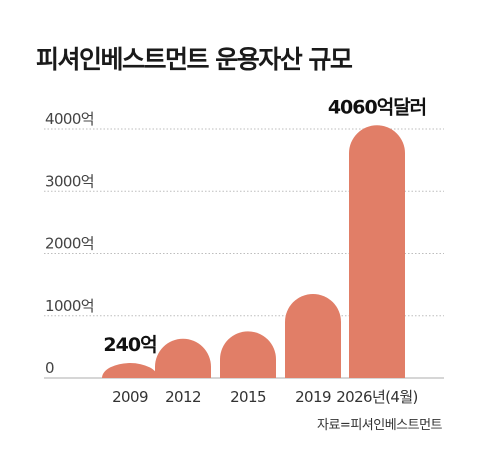  Describe the element at coordinates (377, 107) in the screenshot. I see `data-label-4: 4060억달러` at that location.